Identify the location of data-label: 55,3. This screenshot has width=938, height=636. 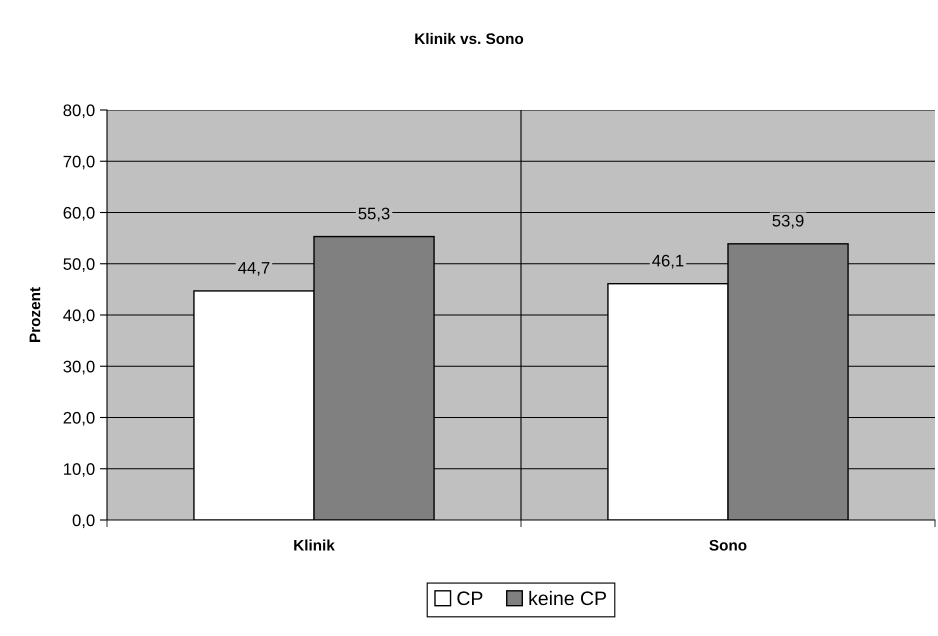
(374, 215).